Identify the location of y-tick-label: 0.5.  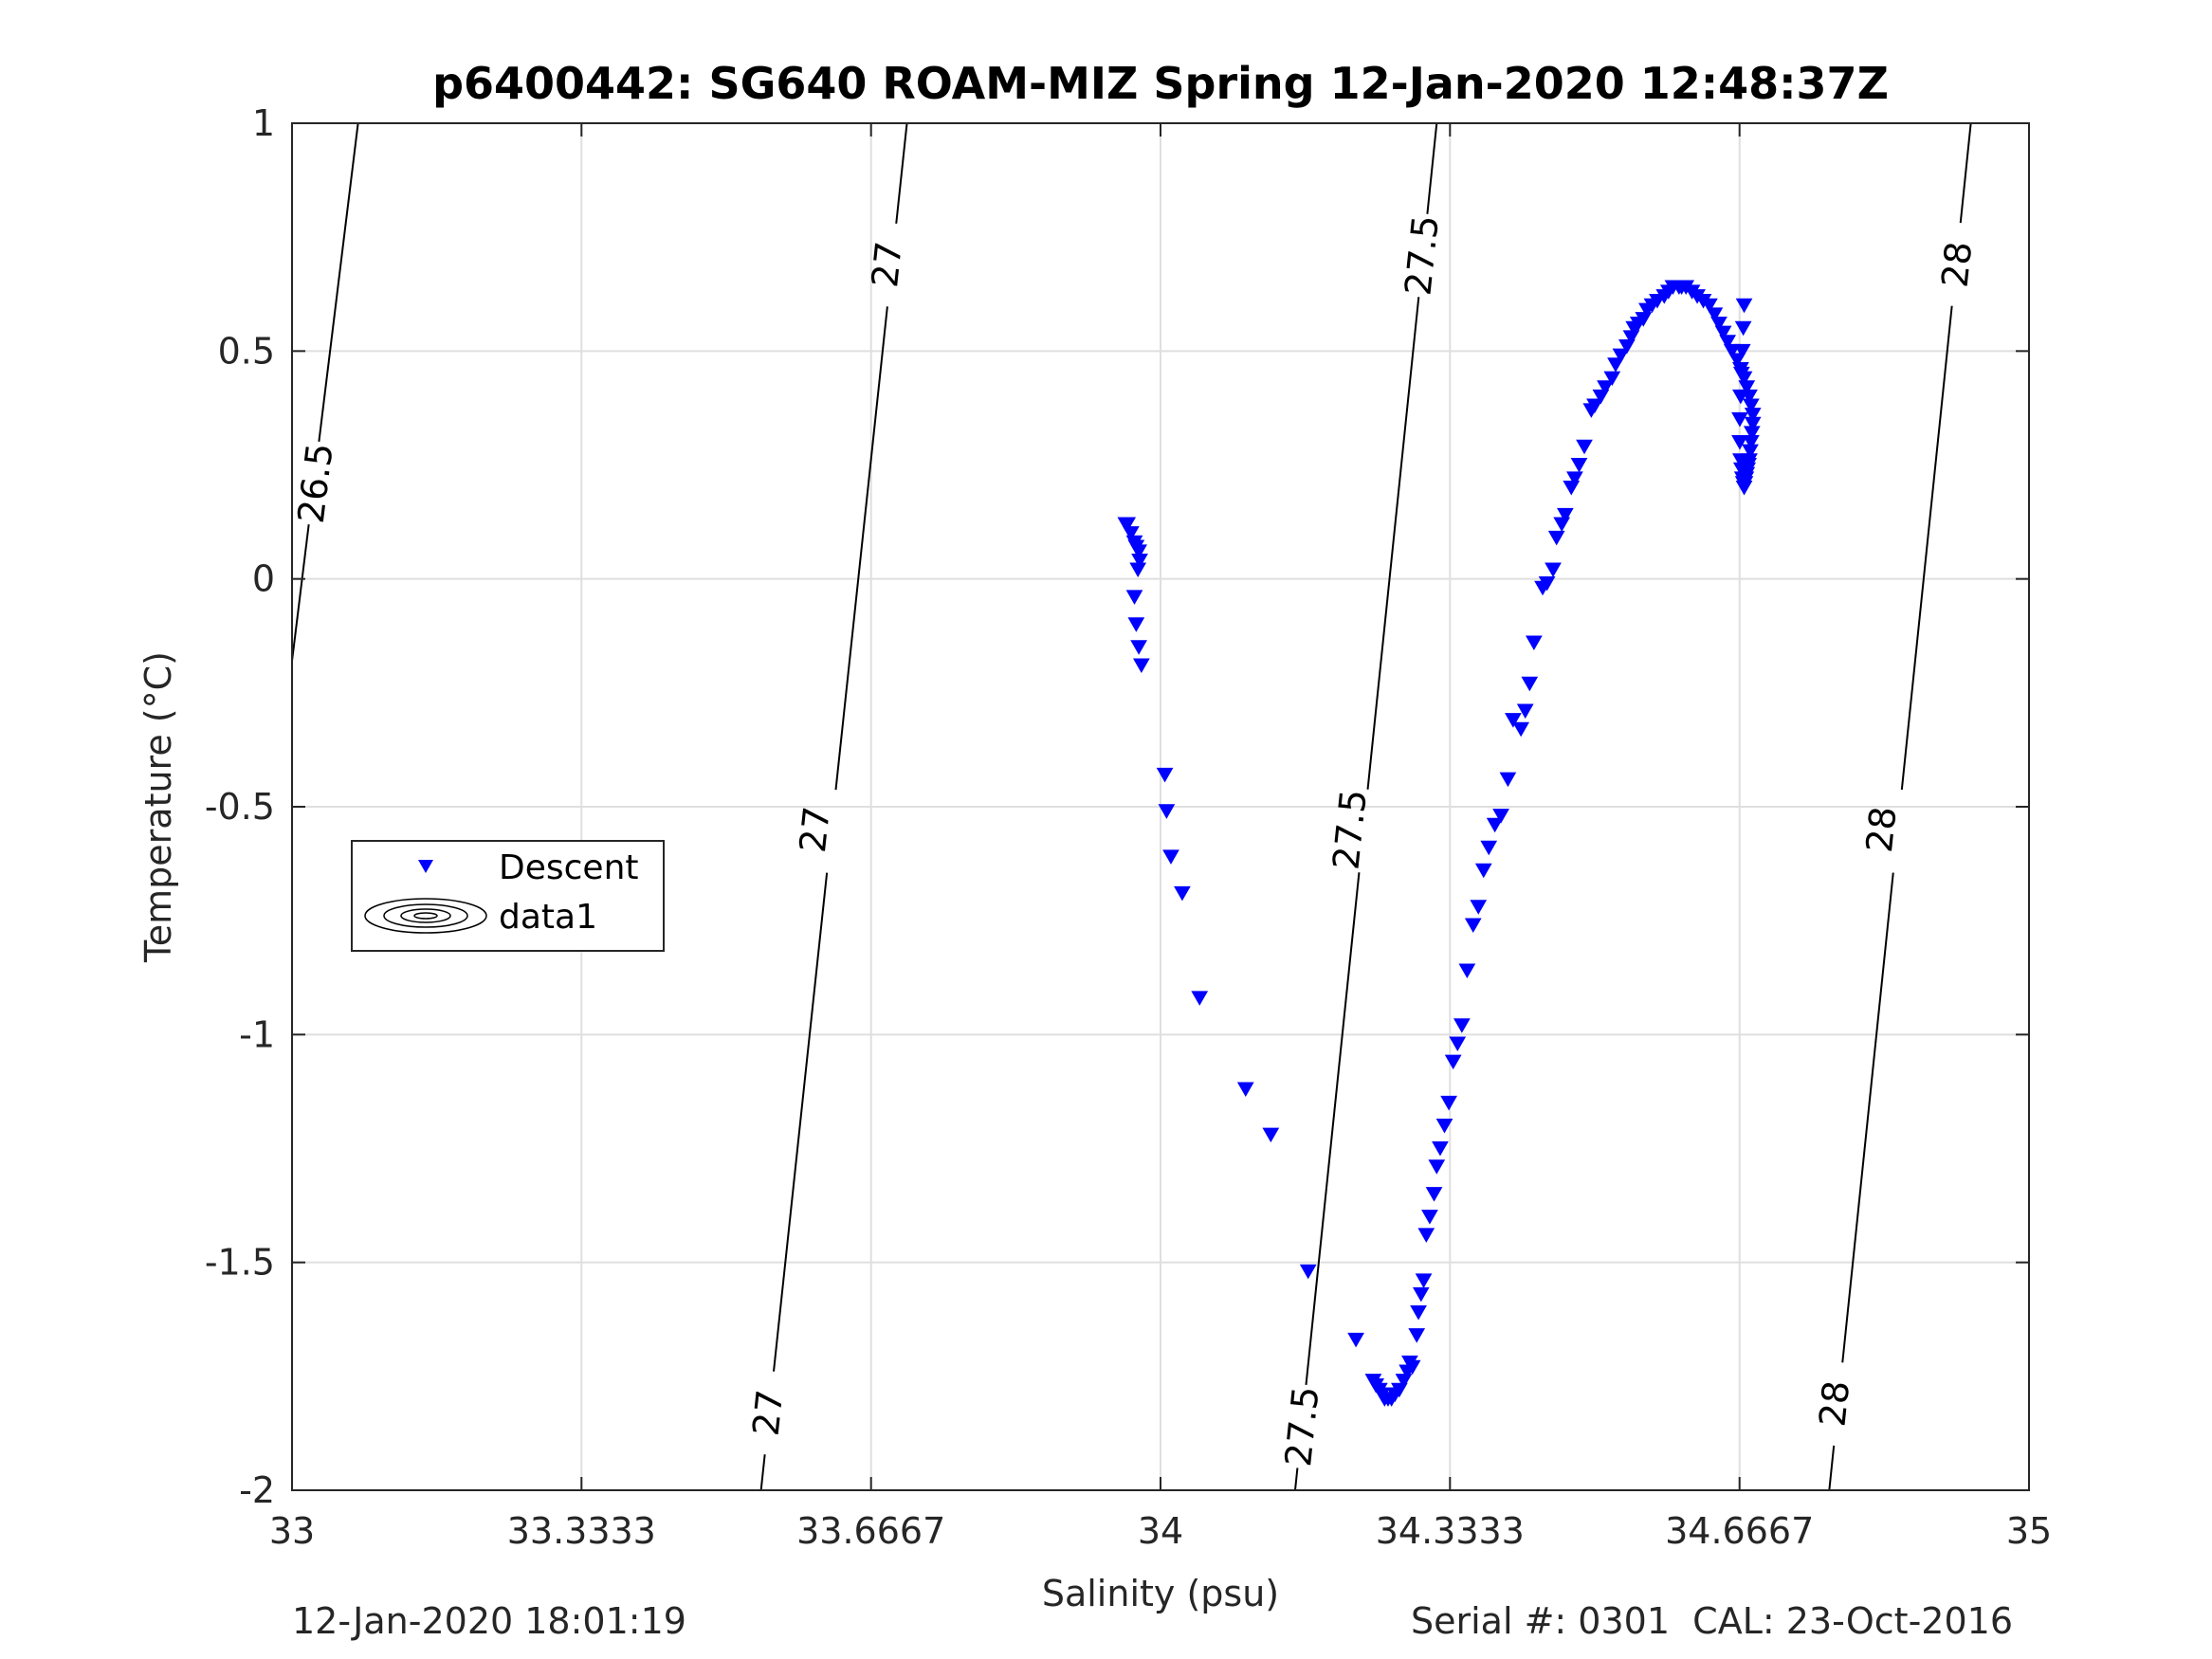
(246, 351).